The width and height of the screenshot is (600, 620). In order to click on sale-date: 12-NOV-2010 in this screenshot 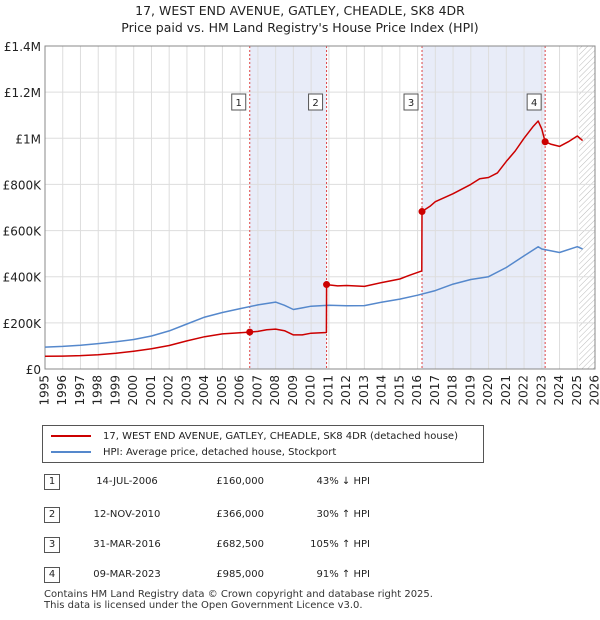, I will do `click(127, 514)`.